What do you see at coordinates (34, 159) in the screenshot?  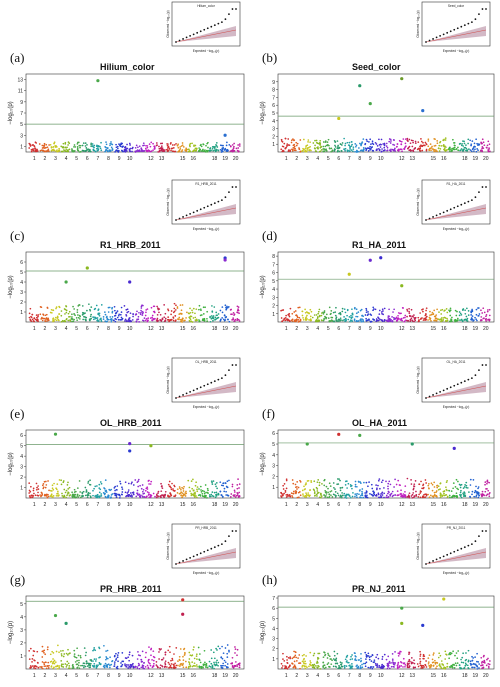 I see `x-tick-label: 1` at bounding box center [34, 159].